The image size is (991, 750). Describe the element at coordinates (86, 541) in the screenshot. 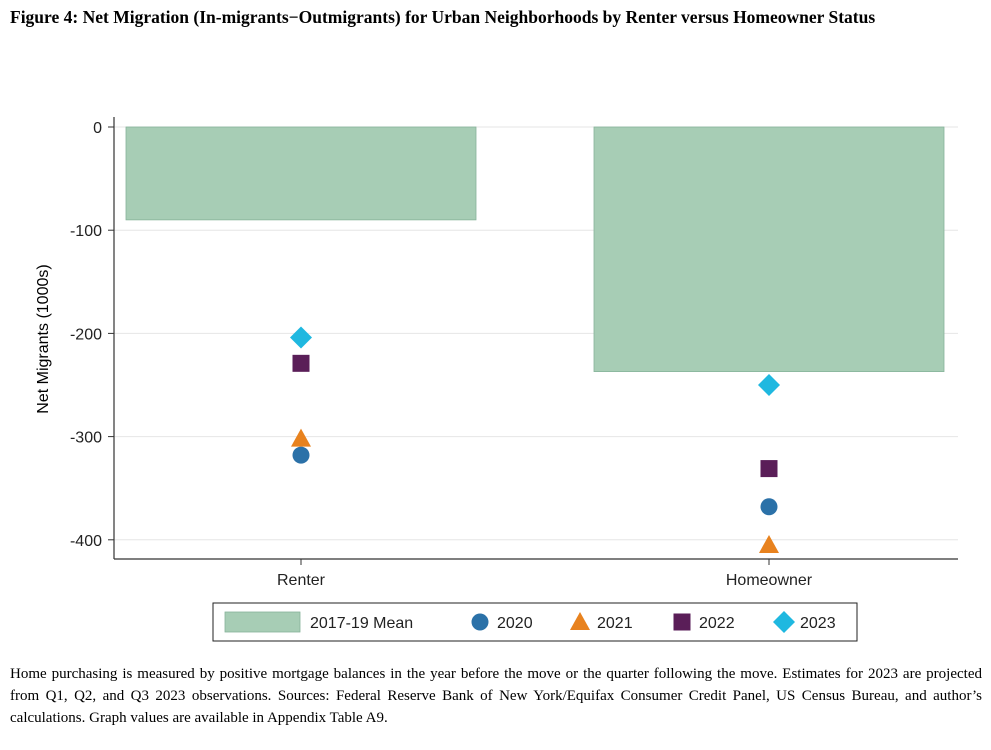

I see `y-tick-label: -400` at that location.